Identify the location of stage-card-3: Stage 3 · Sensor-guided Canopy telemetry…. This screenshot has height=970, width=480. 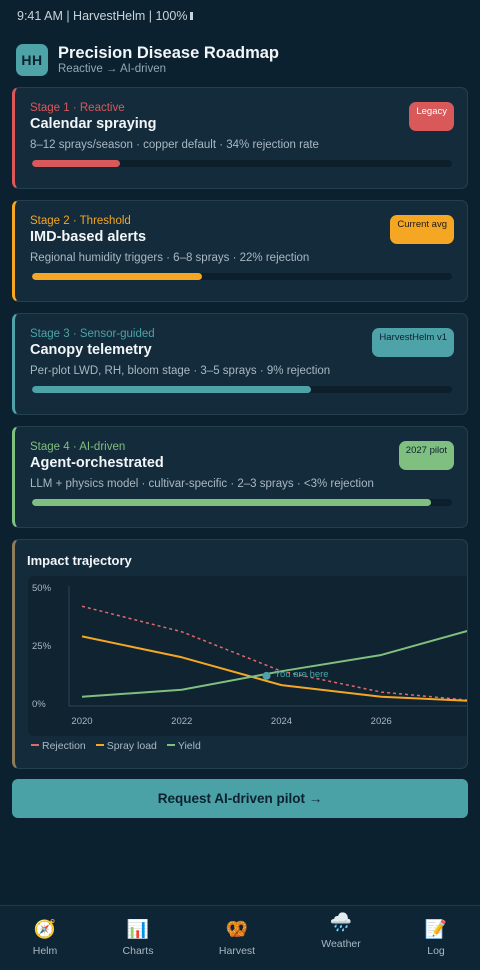
(240, 364).